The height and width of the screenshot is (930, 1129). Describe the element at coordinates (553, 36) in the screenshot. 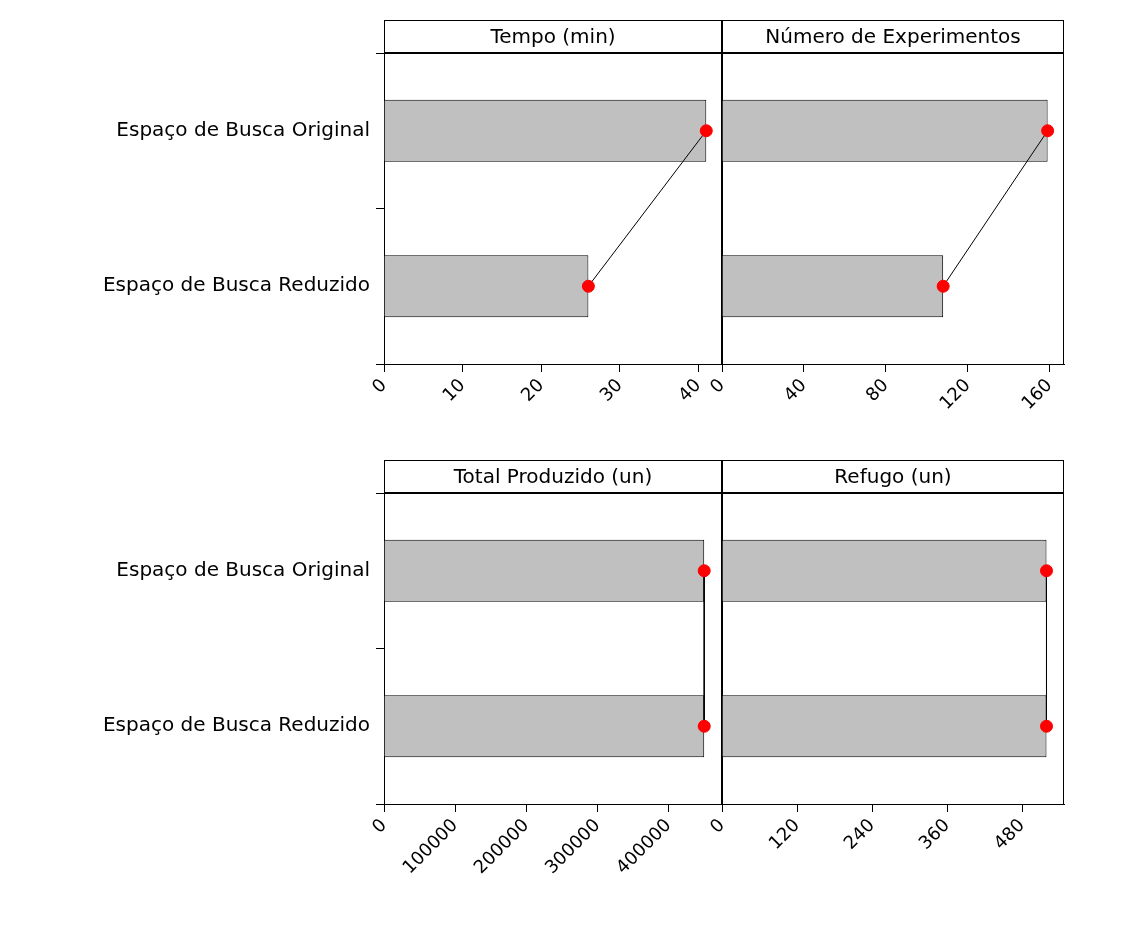

I see `chart-title: Tempo (min)` at that location.